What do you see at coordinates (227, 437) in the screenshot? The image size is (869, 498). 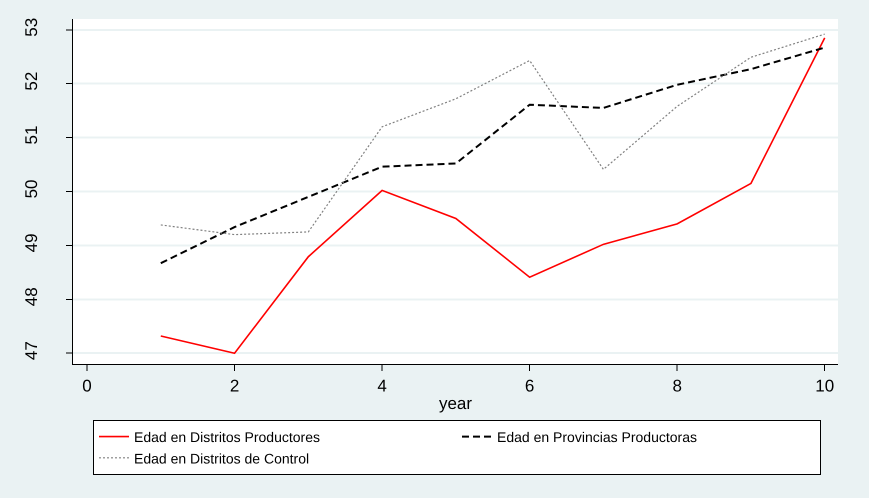 I see `legend-label: Edad en Distritos Productores` at bounding box center [227, 437].